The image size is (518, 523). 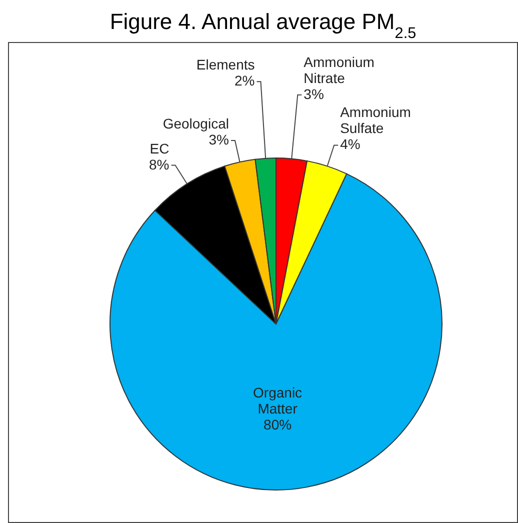 What do you see at coordinates (263, 25) in the screenshot?
I see `chart-title: Figure 4. Annual average PM$_{2.5}$` at bounding box center [263, 25].